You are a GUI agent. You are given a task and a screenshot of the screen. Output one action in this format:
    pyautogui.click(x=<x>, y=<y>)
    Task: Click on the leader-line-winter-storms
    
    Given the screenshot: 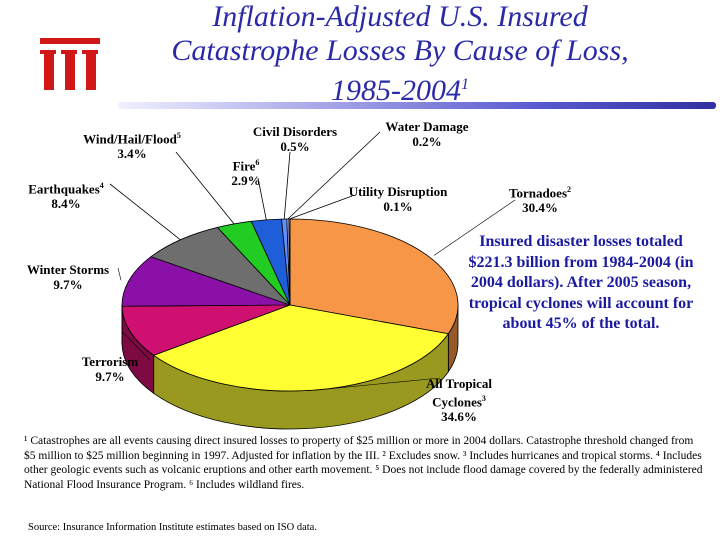 What is the action you would take?
    pyautogui.click(x=119, y=274)
    